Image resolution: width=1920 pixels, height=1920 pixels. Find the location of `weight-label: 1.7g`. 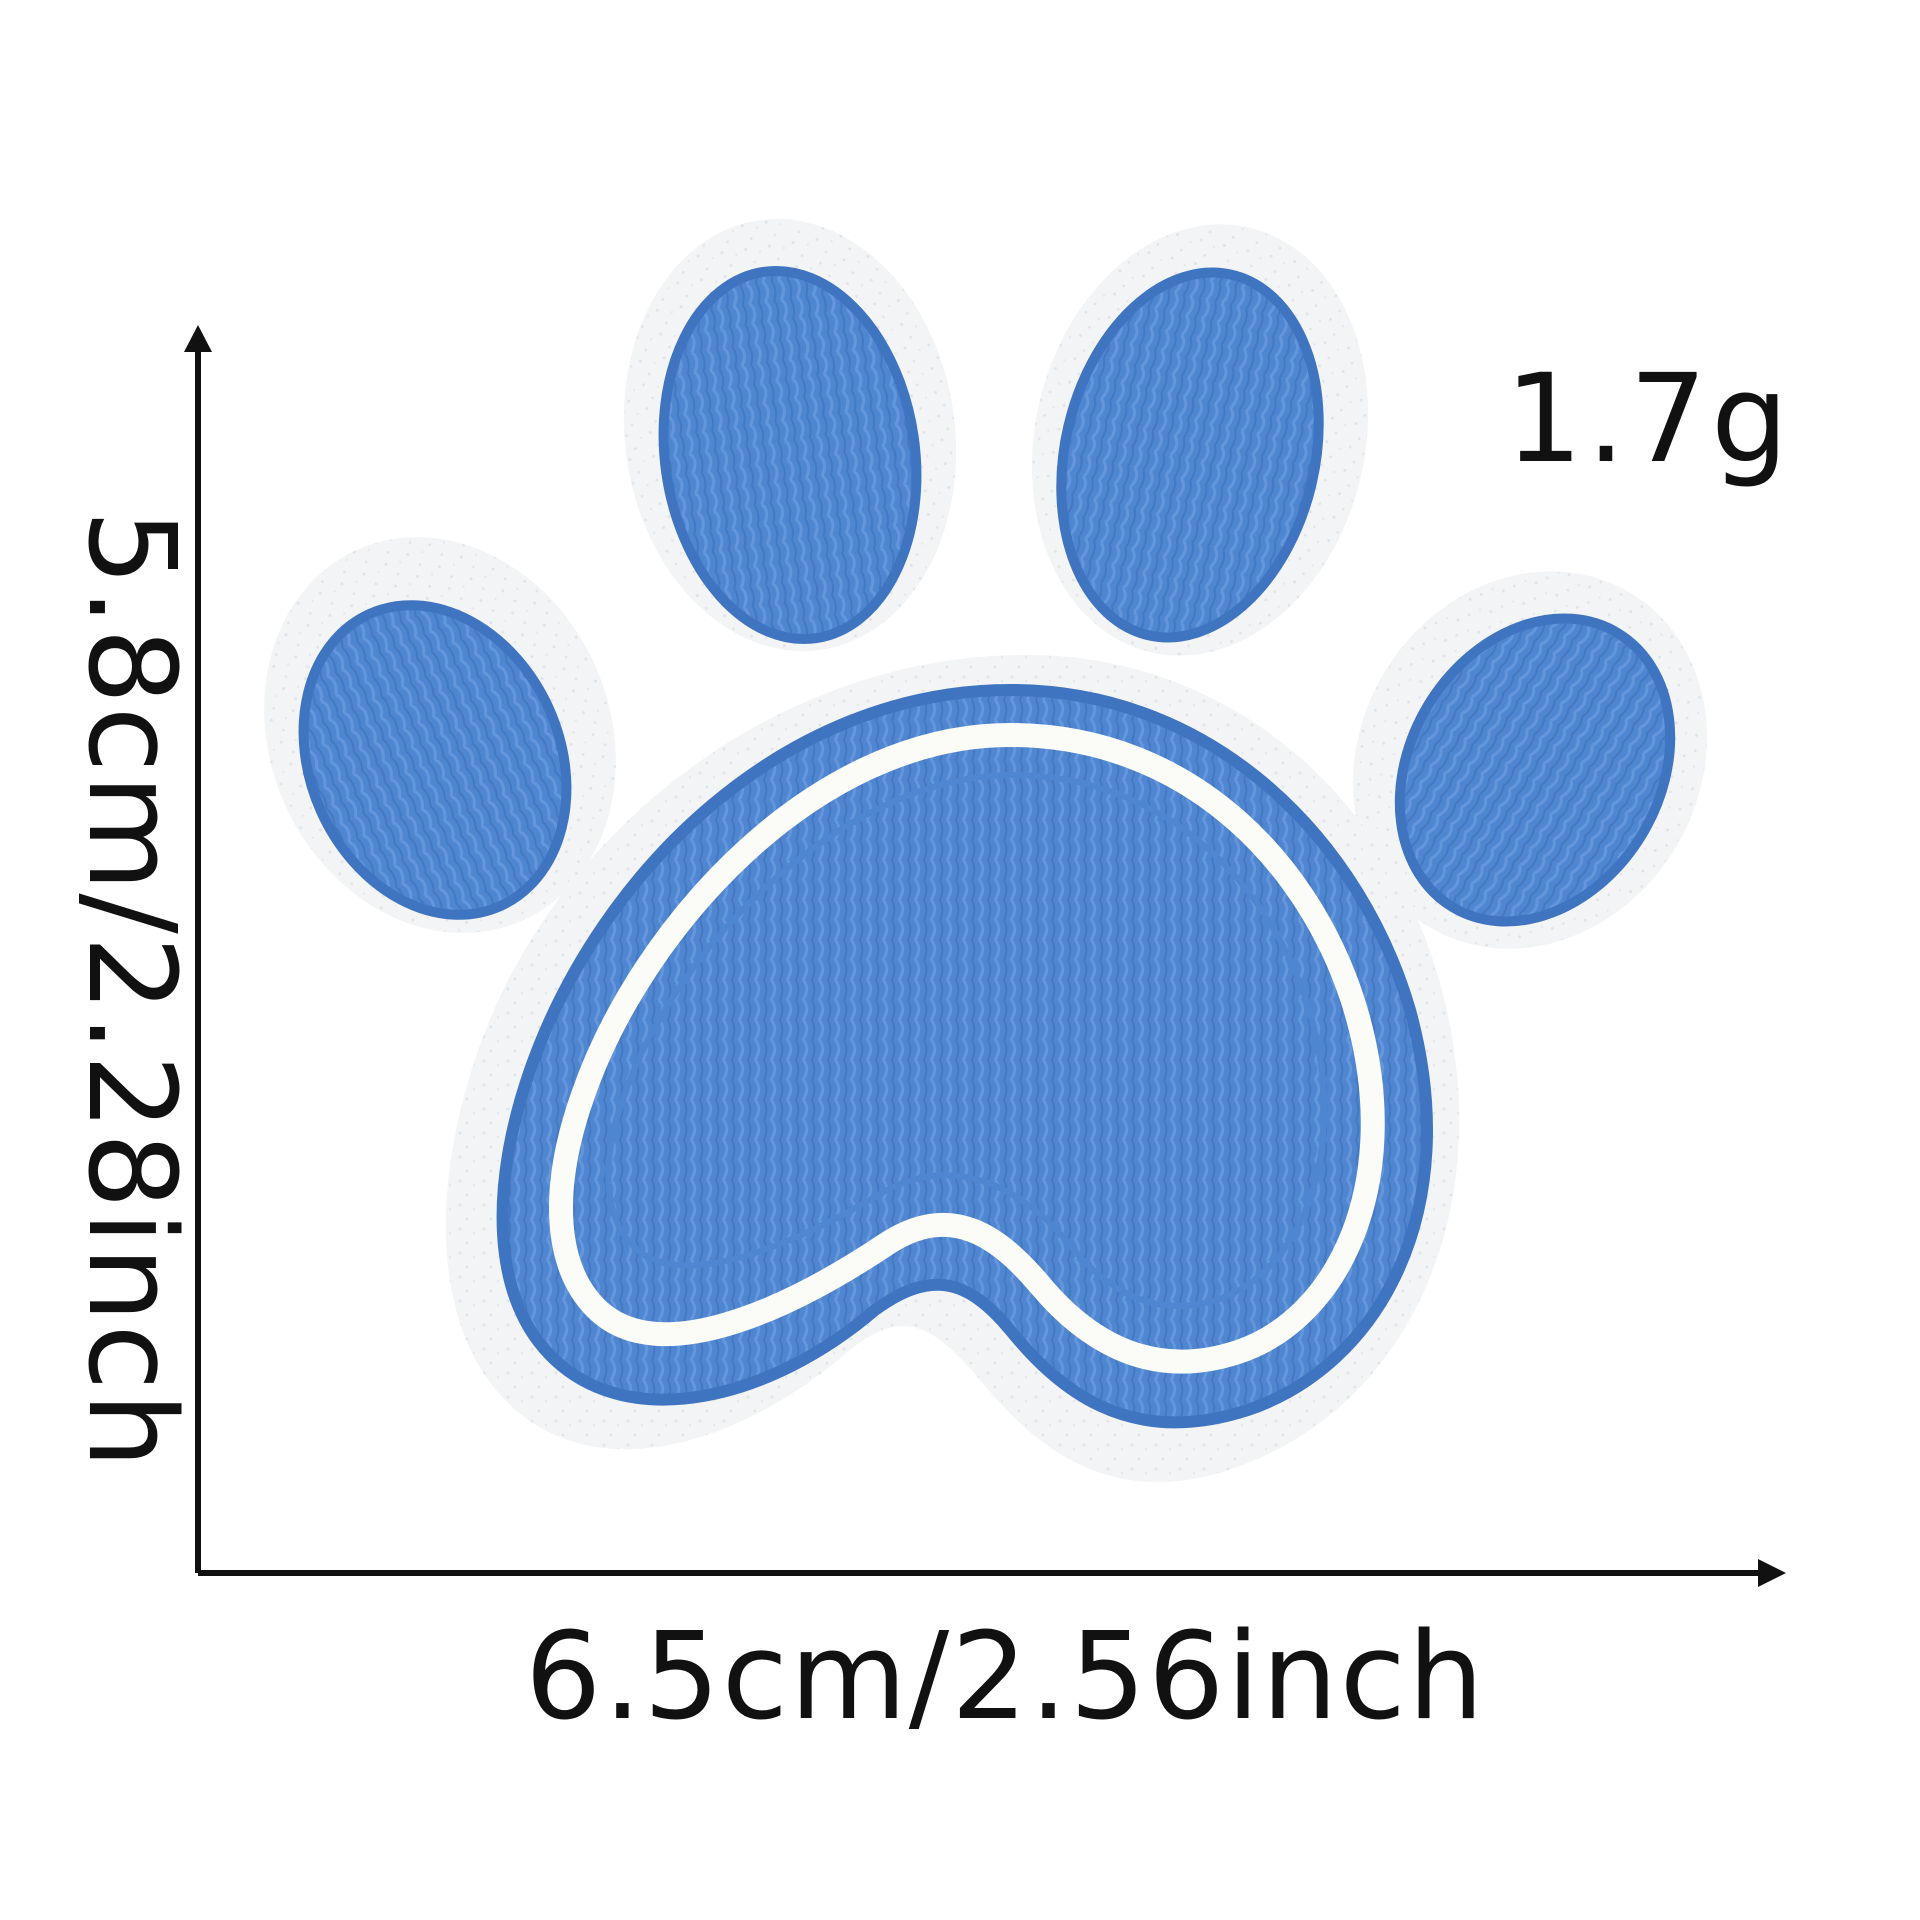

weight-label: 1.7g is located at coordinates (1649, 419).